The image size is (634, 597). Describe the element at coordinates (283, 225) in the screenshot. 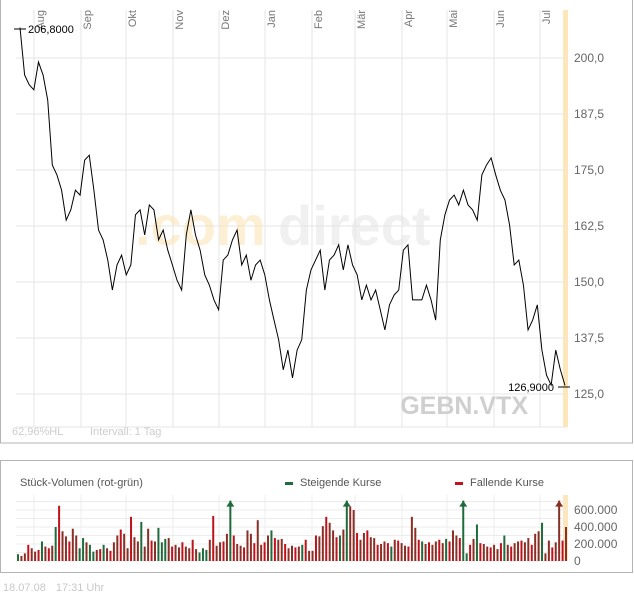

I see `watermark: .com direct` at that location.